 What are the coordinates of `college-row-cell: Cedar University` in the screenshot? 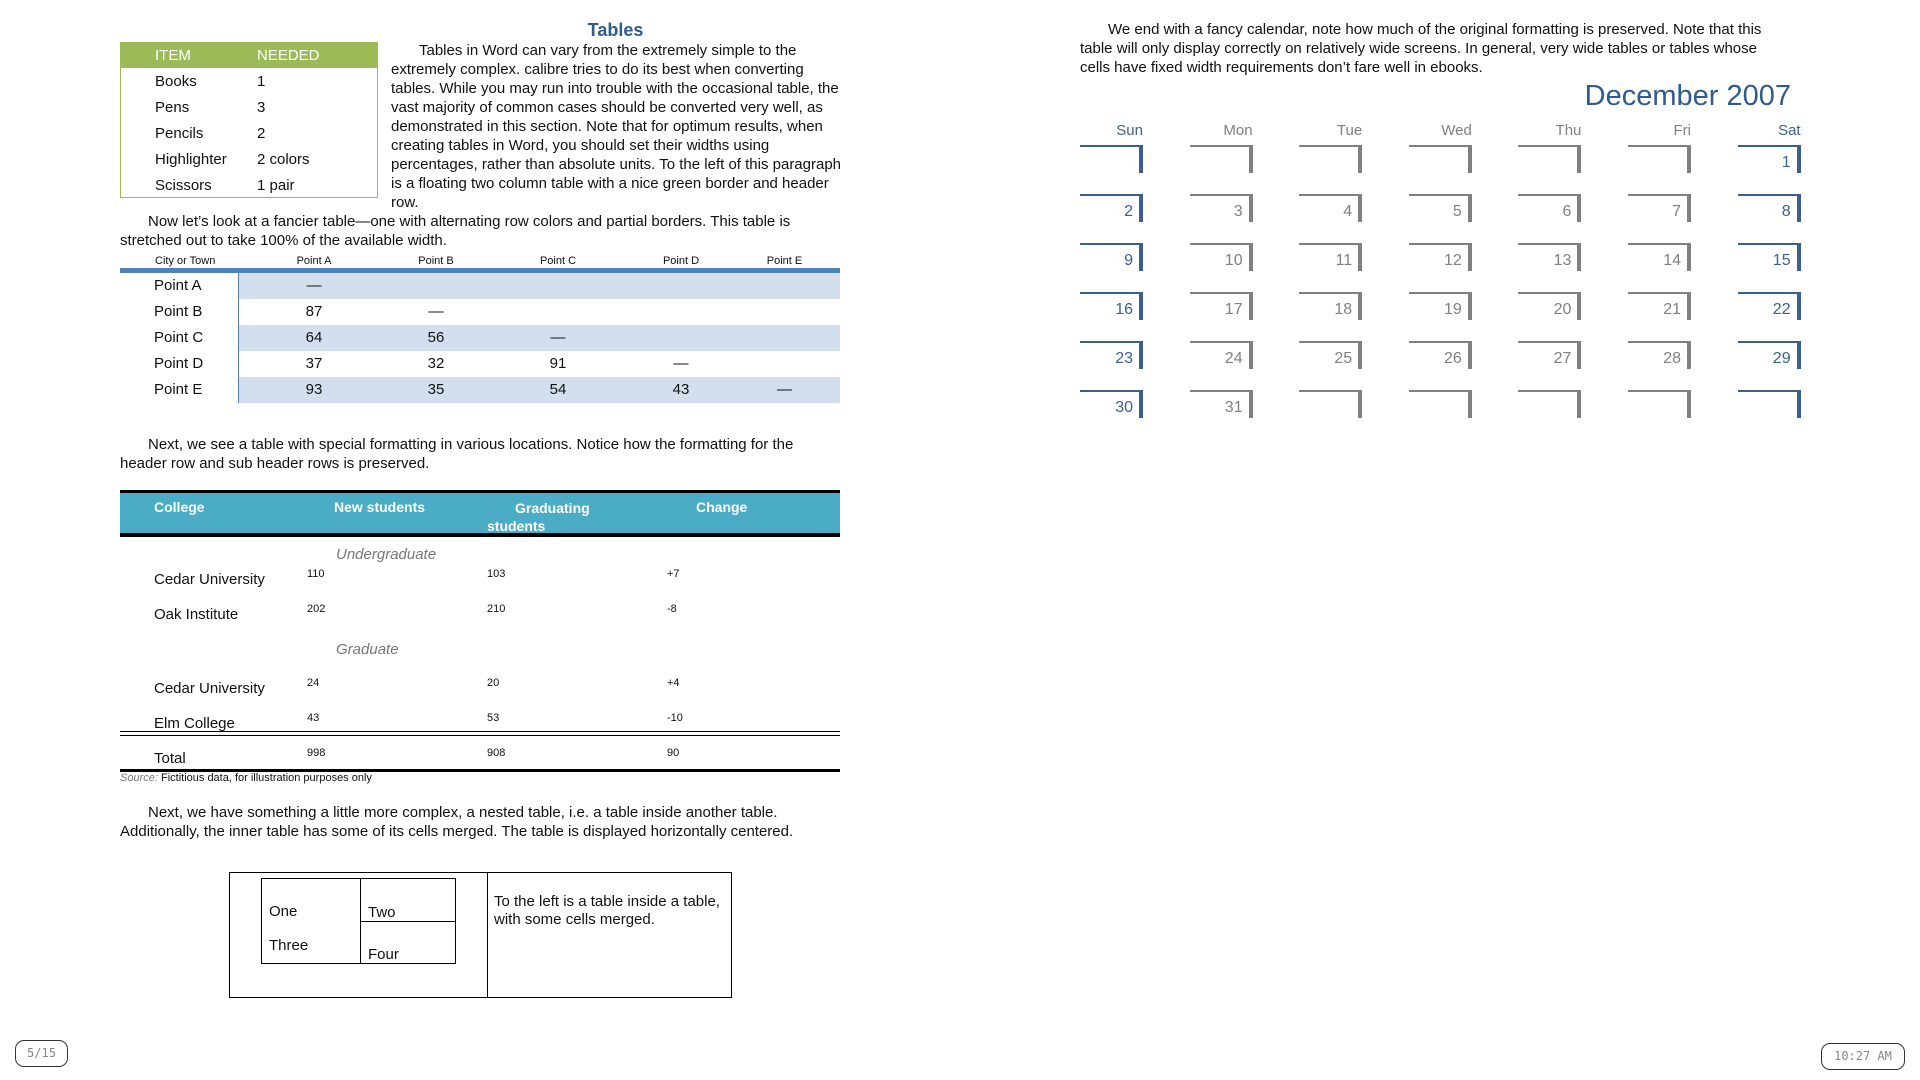 It's located at (209, 688).